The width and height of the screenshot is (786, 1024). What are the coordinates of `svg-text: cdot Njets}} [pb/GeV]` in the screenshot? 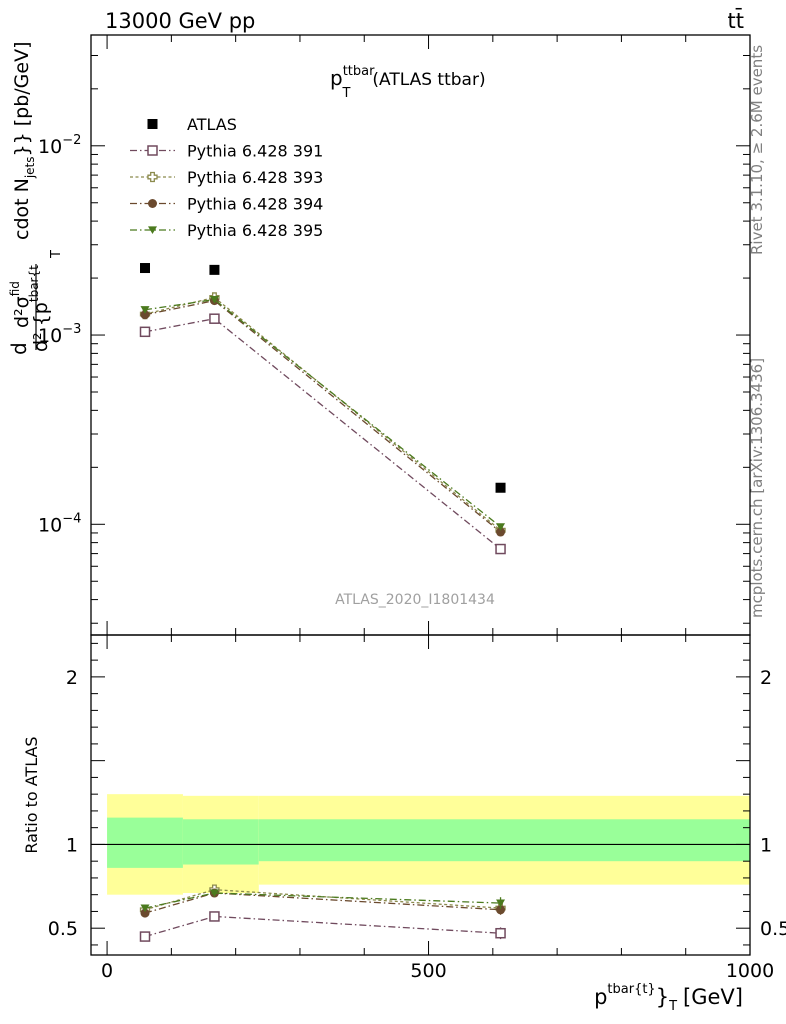 It's located at (24, 140).